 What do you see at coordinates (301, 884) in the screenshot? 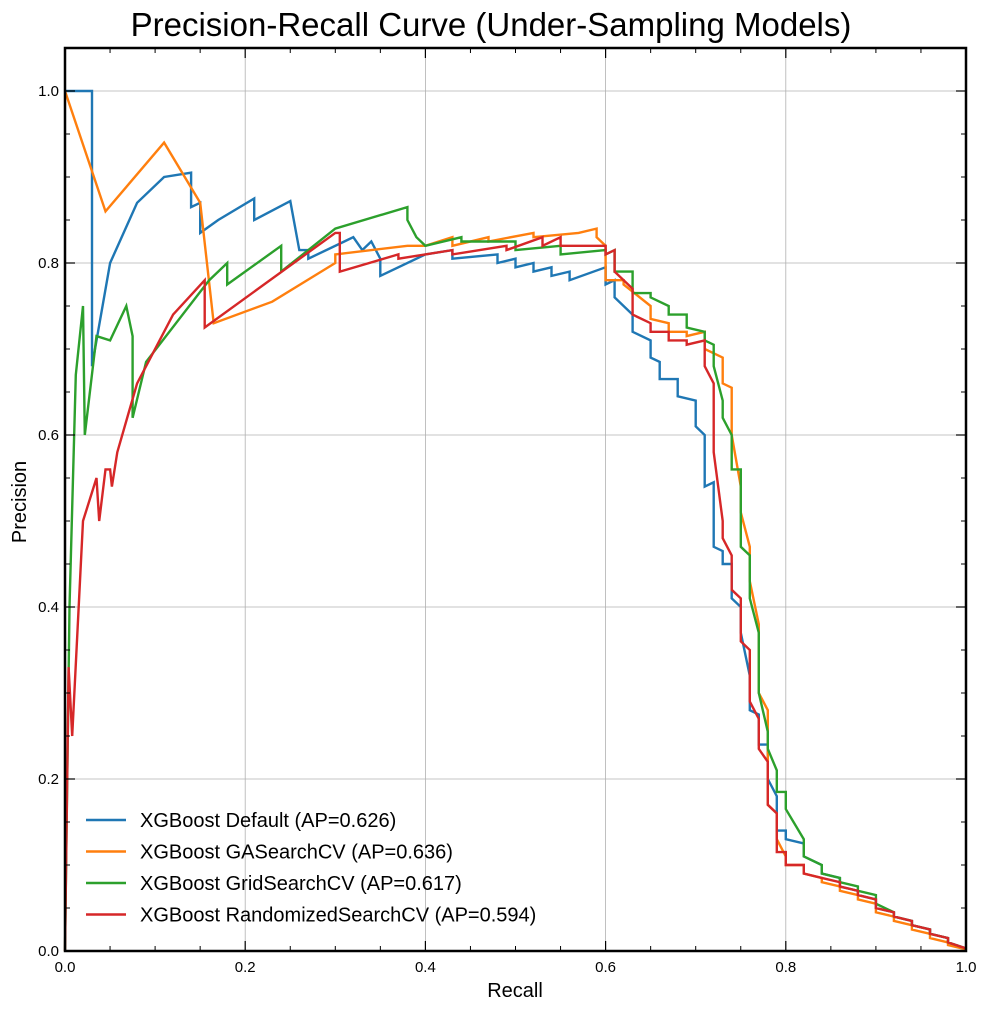
I see `legend-label: XGBoost GridSearchCV (AP=0.617)` at bounding box center [301, 884].